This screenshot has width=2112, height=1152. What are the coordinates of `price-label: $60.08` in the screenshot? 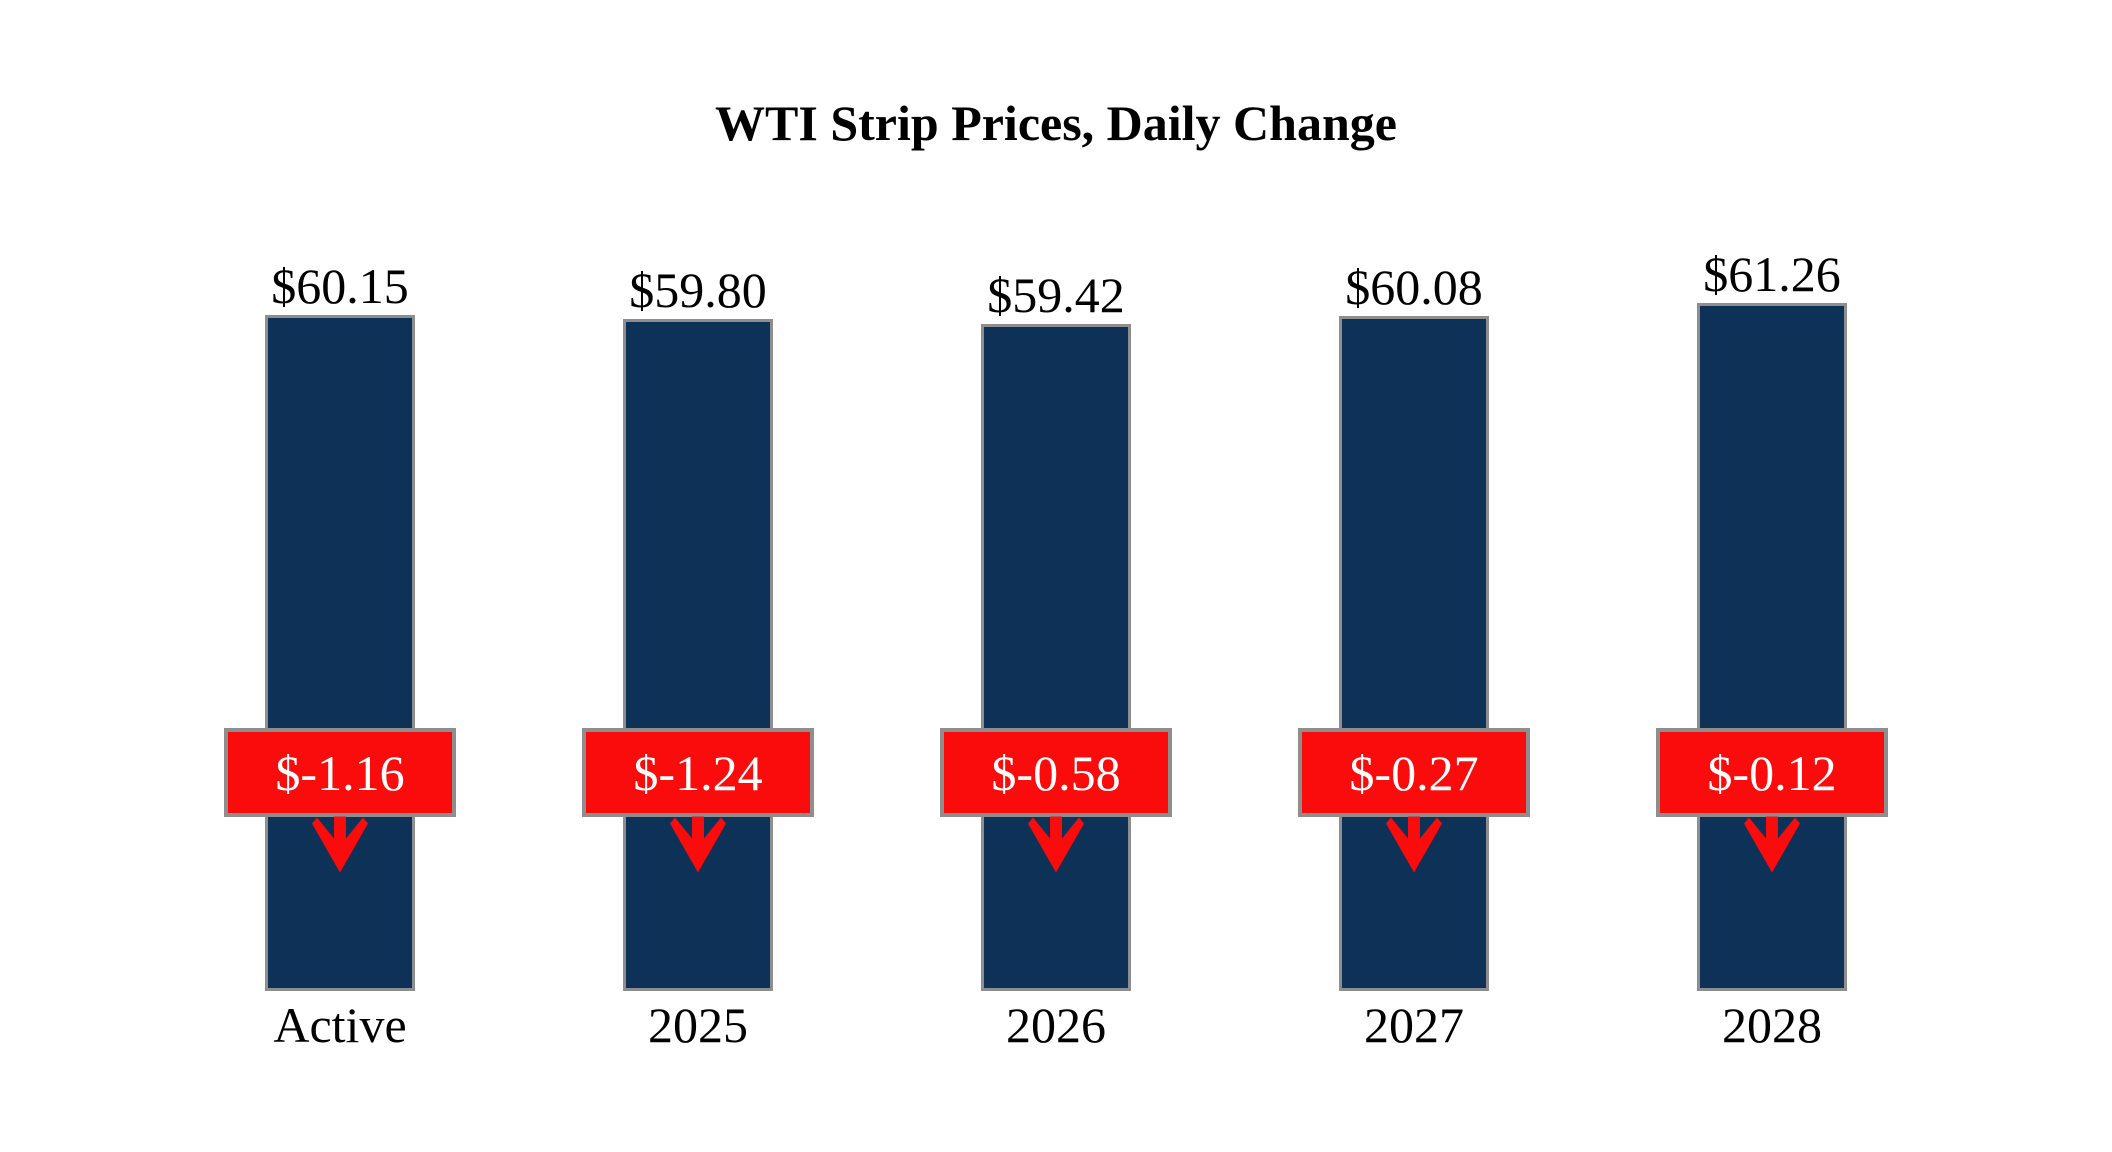 It's located at (1414, 287).